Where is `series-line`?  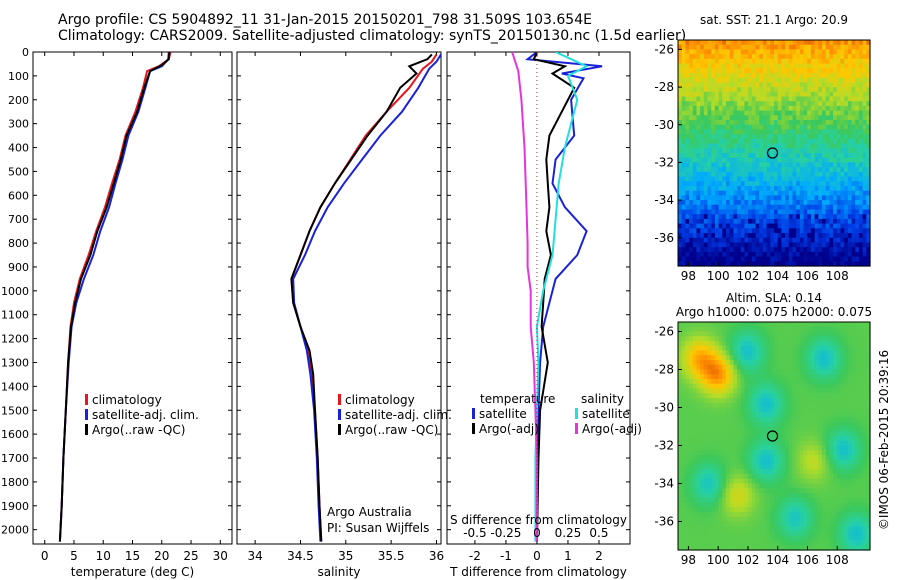
series-line is located at coordinates (554, 297).